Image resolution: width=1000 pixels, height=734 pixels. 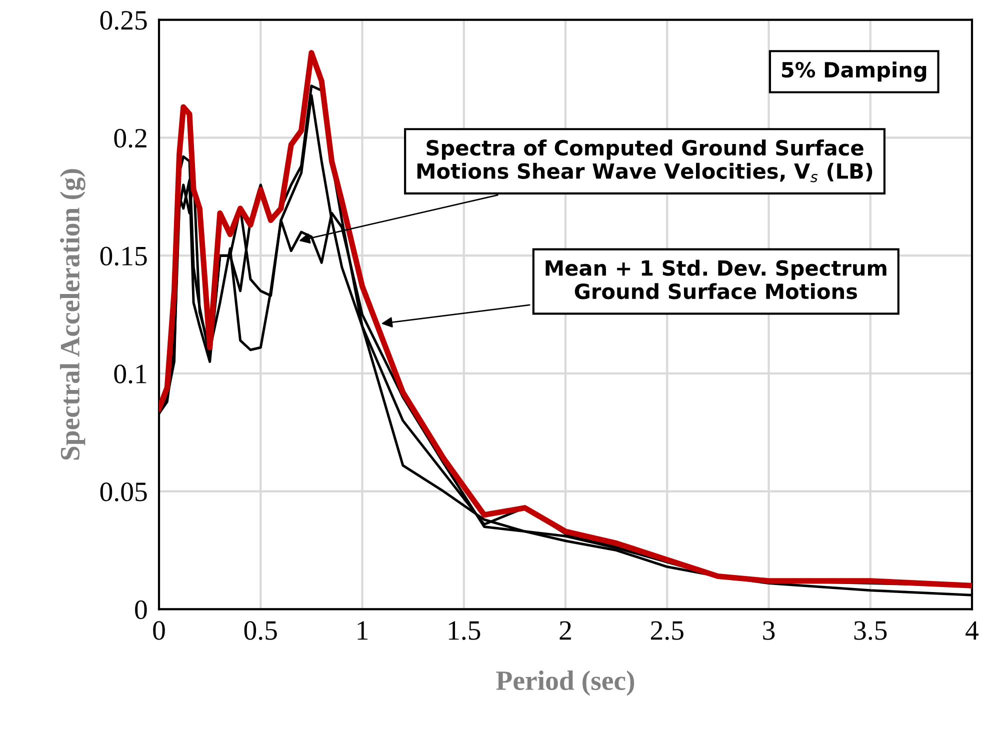 I want to click on x-tick-label: 2.5, so click(x=667, y=630).